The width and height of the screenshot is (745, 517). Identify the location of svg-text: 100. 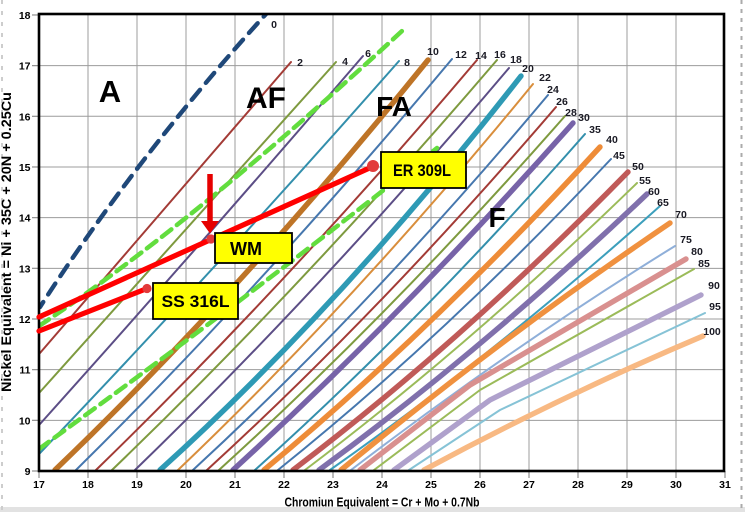
(712, 332).